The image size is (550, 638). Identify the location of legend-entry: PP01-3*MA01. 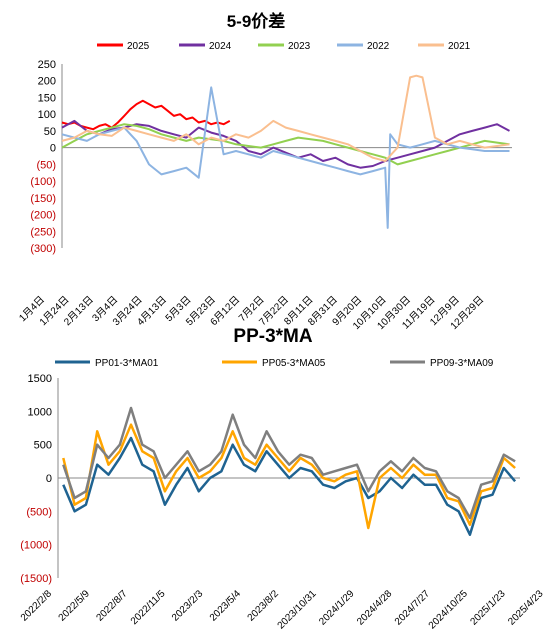
(127, 363).